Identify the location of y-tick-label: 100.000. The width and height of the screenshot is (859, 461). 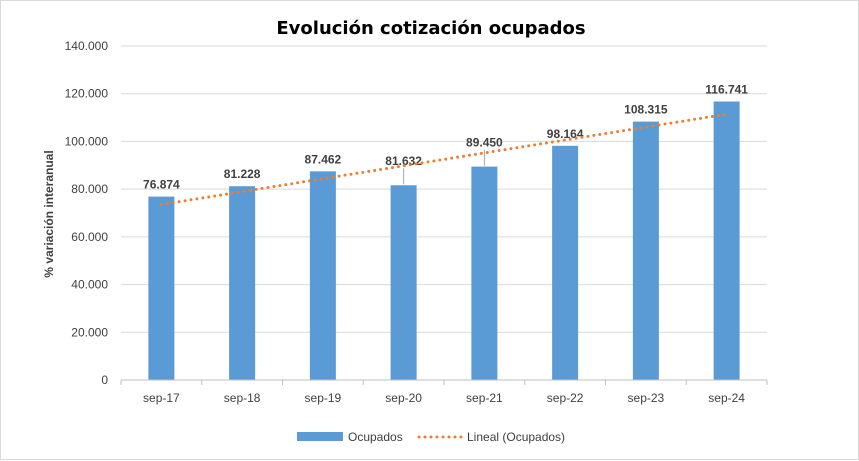
(87, 141).